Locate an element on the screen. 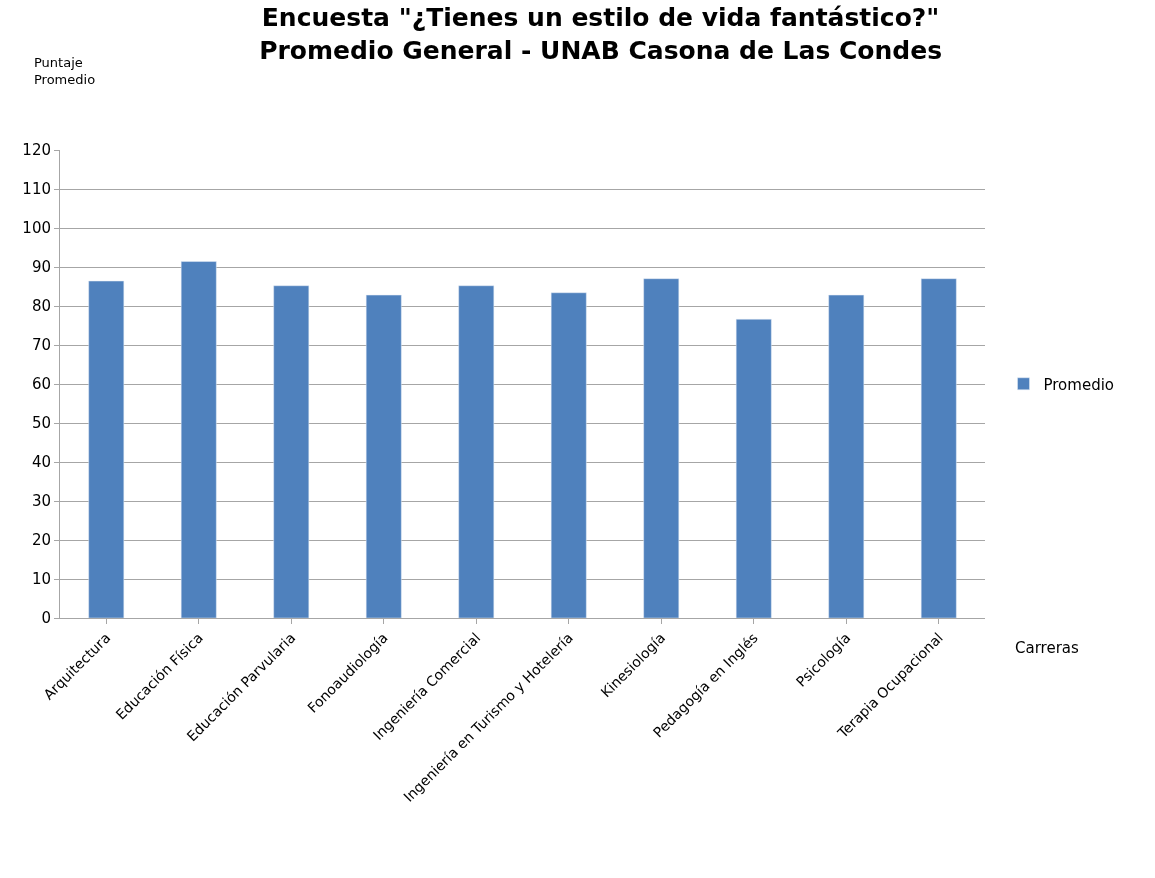 The width and height of the screenshot is (1155, 878). y-tick-label: 60 is located at coordinates (41, 384).